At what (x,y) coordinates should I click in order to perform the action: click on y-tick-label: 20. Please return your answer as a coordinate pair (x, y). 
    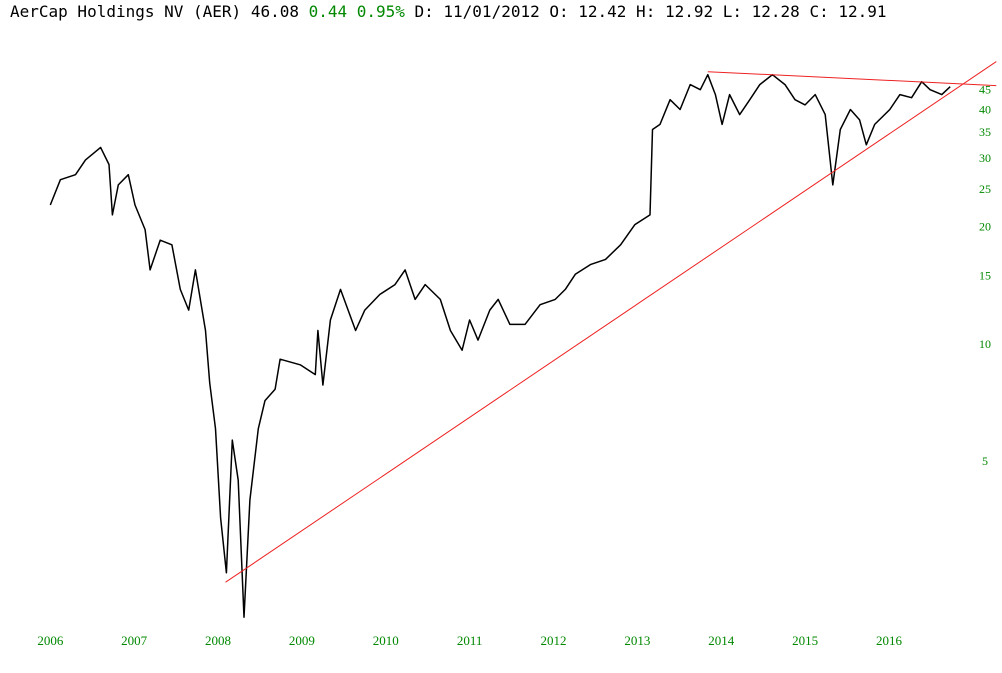
    Looking at the image, I should click on (985, 227).